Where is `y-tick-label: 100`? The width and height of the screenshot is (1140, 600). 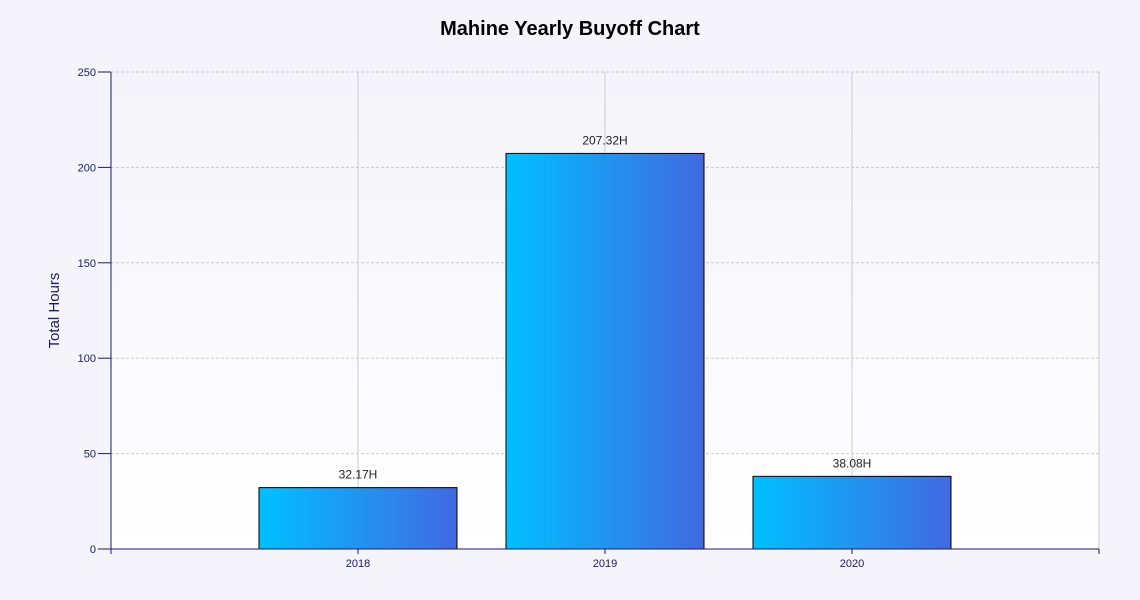
y-tick-label: 100 is located at coordinates (87, 359).